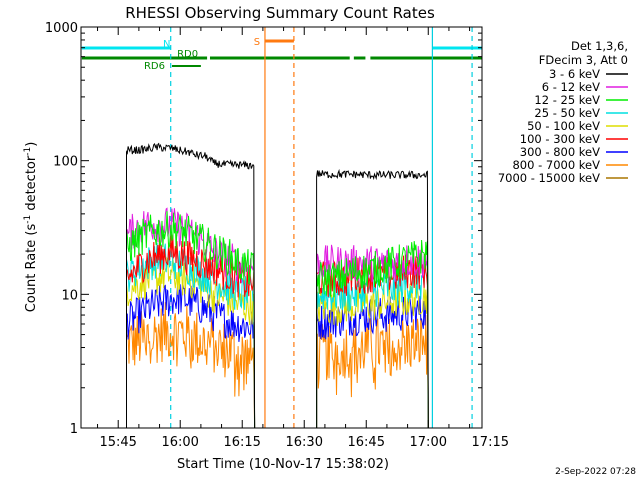  What do you see at coordinates (69, 295) in the screenshot?
I see `y-tick-label: 10` at bounding box center [69, 295].